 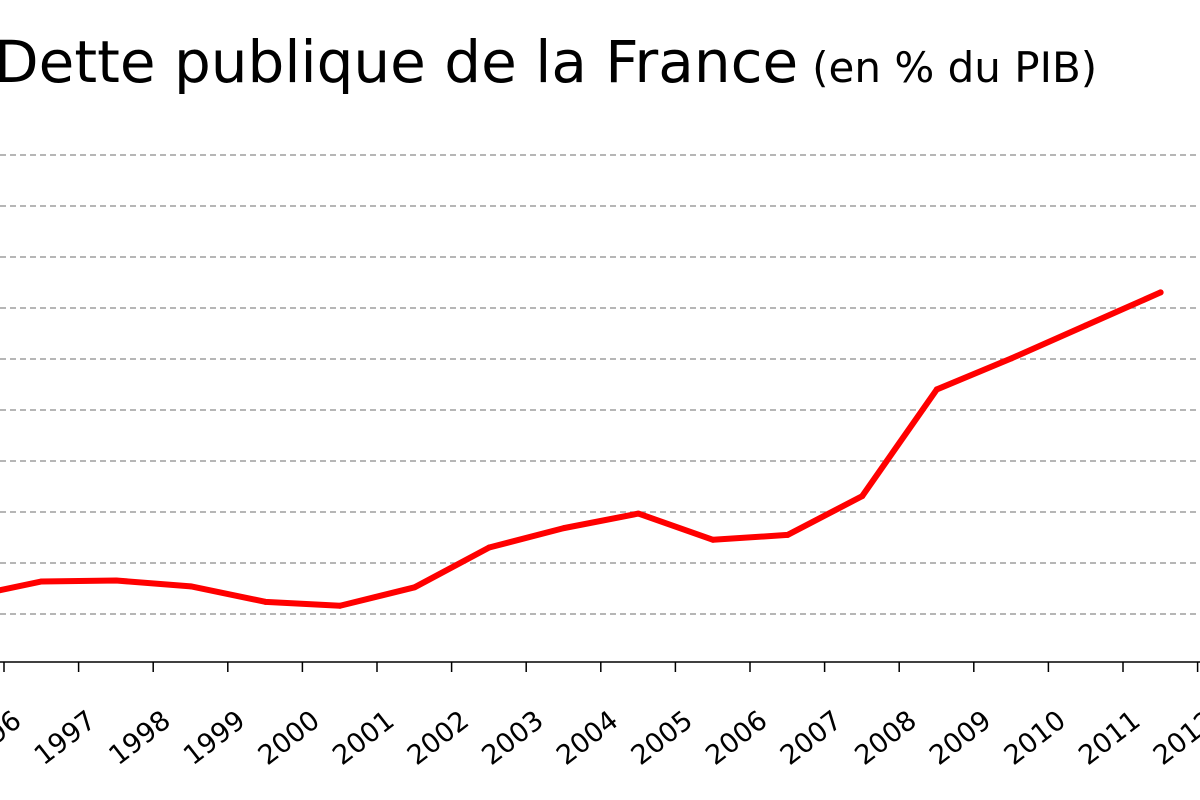 I want to click on chart-title-sub: (en % du PIB), so click(x=955, y=67).